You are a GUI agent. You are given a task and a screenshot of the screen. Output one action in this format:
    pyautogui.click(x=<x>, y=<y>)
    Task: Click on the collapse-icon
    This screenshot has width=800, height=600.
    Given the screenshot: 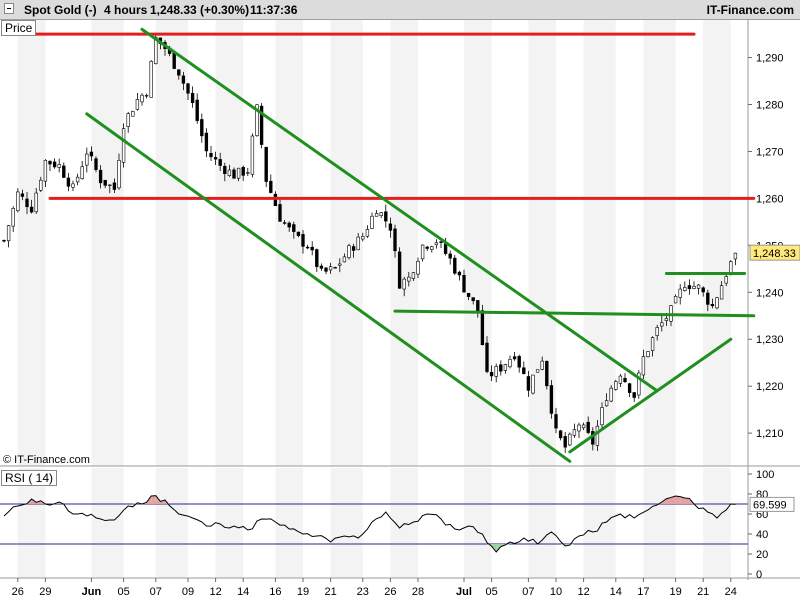 What is the action you would take?
    pyautogui.click(x=9, y=8)
    